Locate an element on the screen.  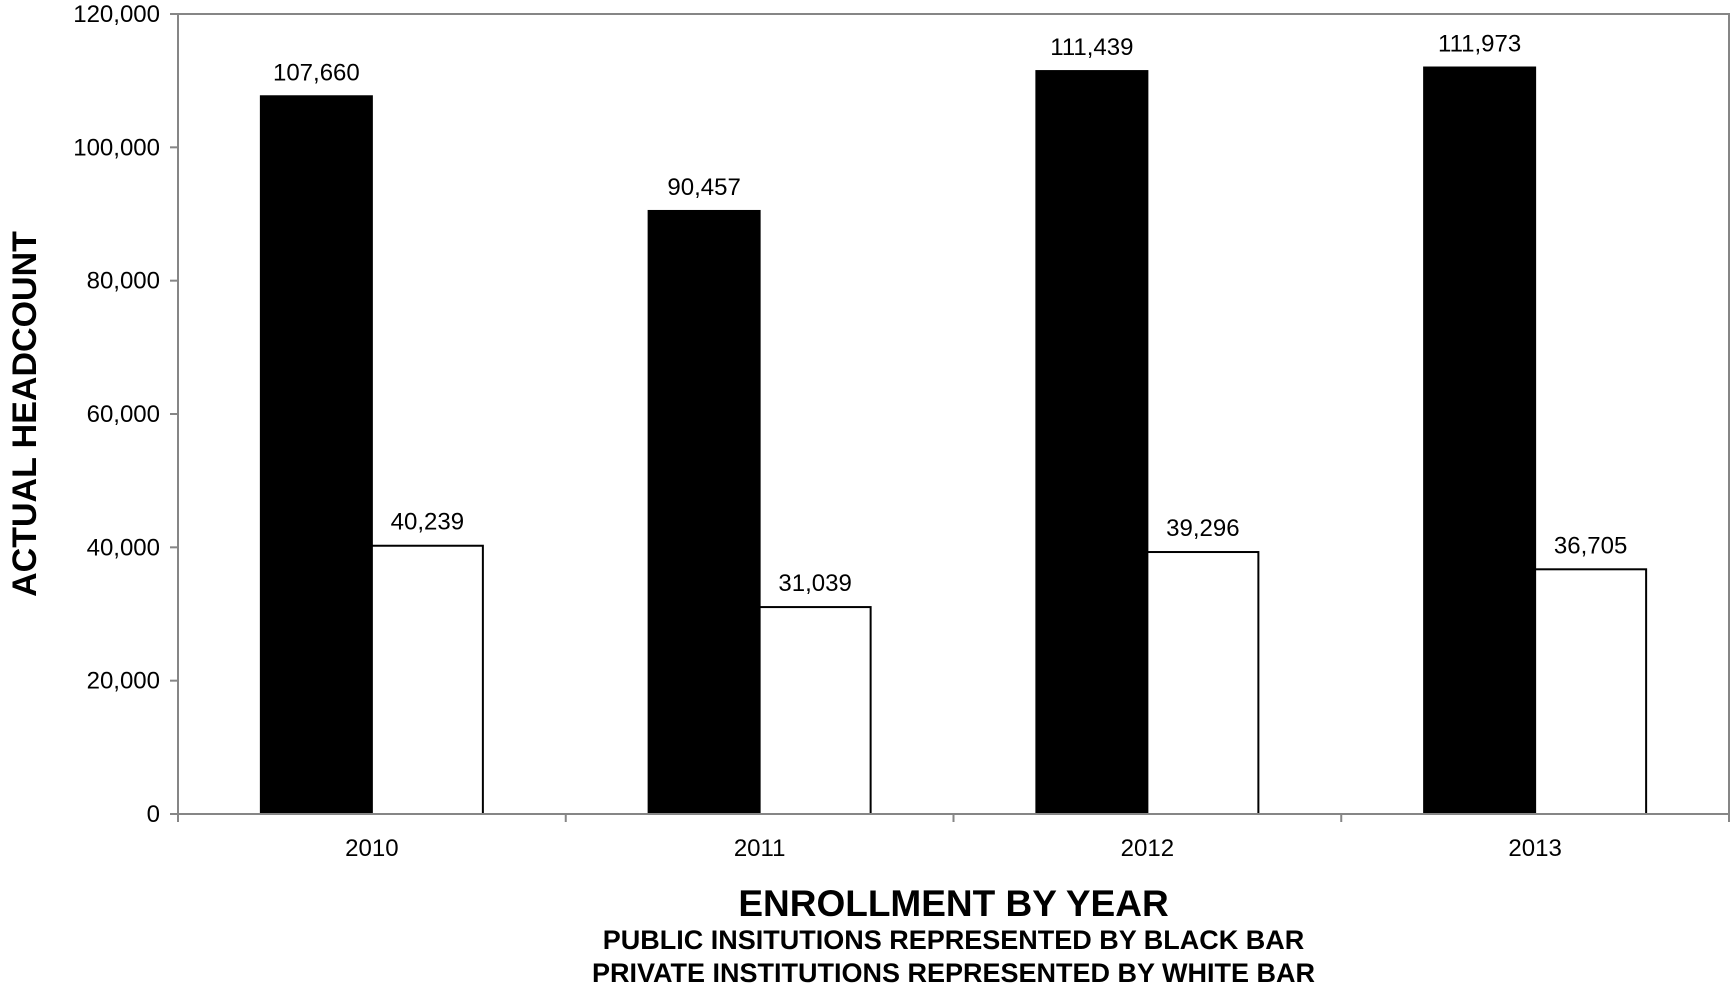
x-tick-label: 2013 is located at coordinates (1534, 848).